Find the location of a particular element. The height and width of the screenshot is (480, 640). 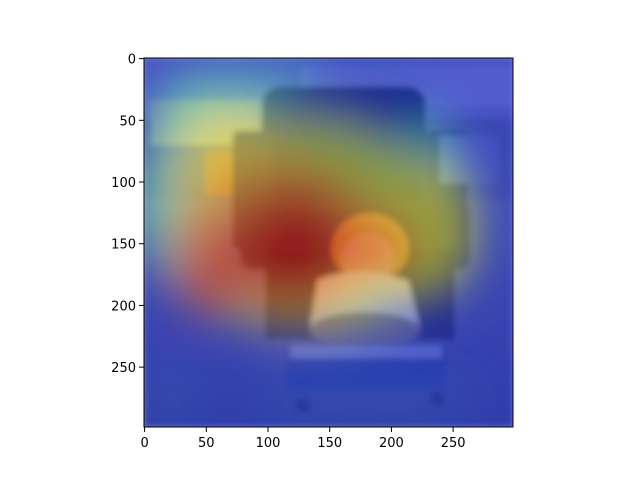

x-tick-label: 150 is located at coordinates (329, 443).